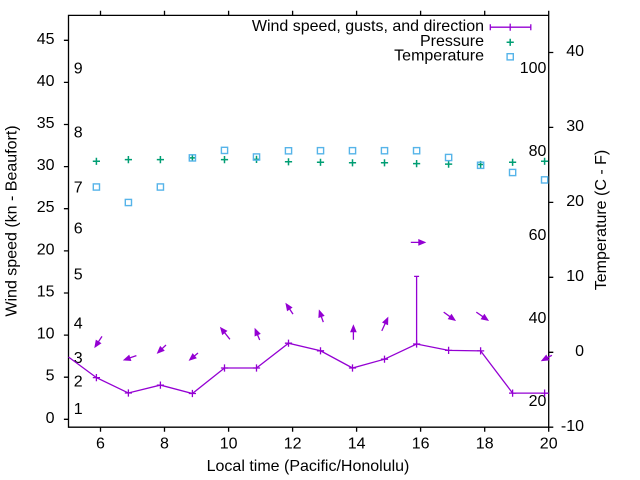  What do you see at coordinates (78, 323) in the screenshot?
I see `svg-text: 4` at bounding box center [78, 323].